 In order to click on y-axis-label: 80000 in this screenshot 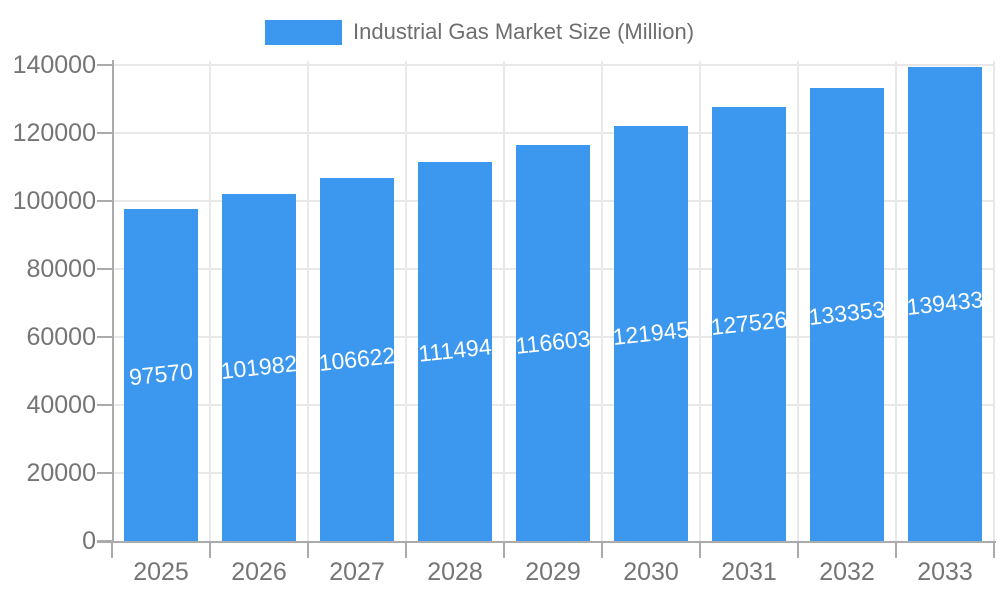, I will do `click(61, 269)`.